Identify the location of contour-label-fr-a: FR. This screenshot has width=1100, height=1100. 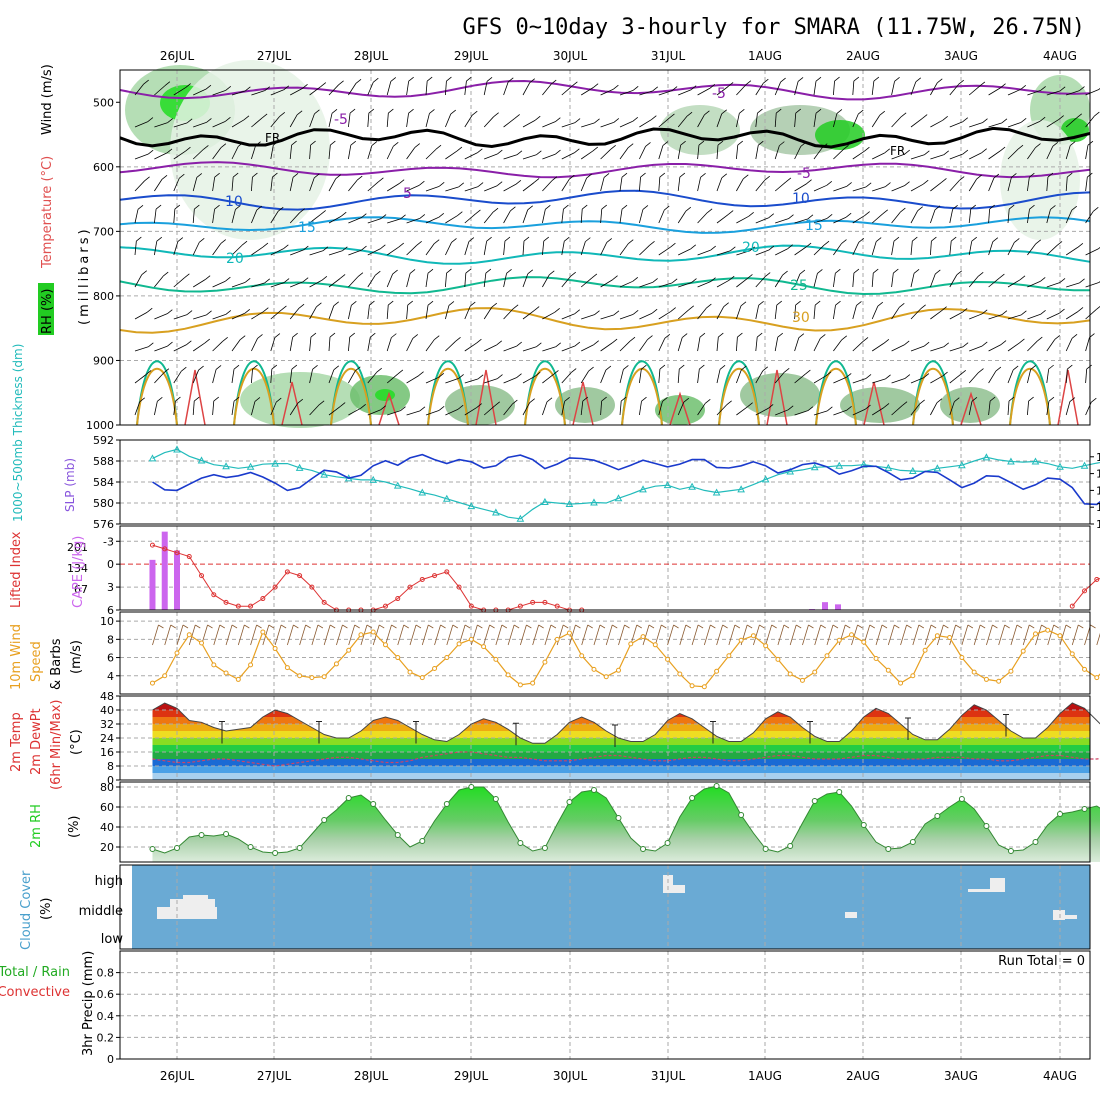
(272, 138).